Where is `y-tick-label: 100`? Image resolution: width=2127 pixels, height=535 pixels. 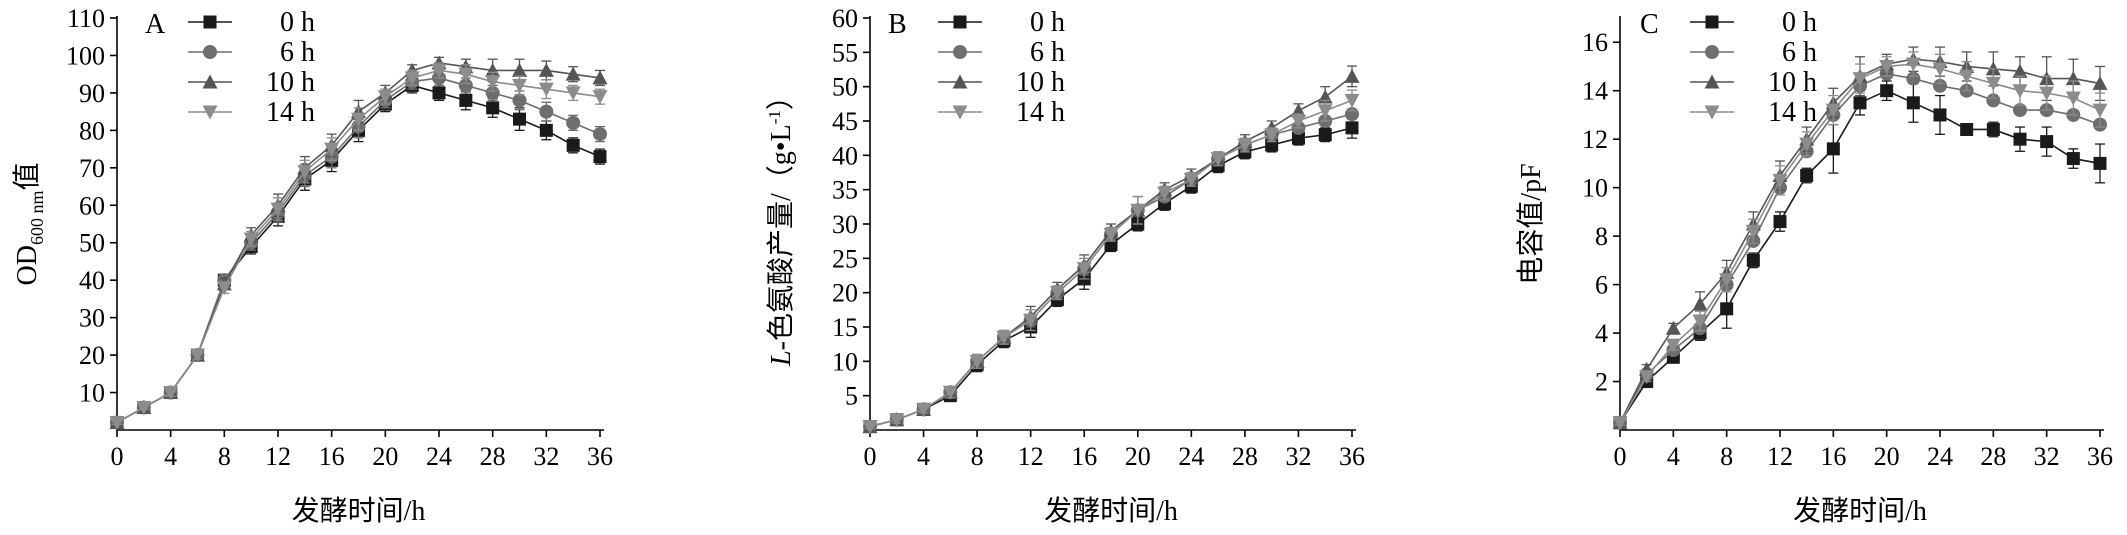 y-tick-label: 100 is located at coordinates (85, 55).